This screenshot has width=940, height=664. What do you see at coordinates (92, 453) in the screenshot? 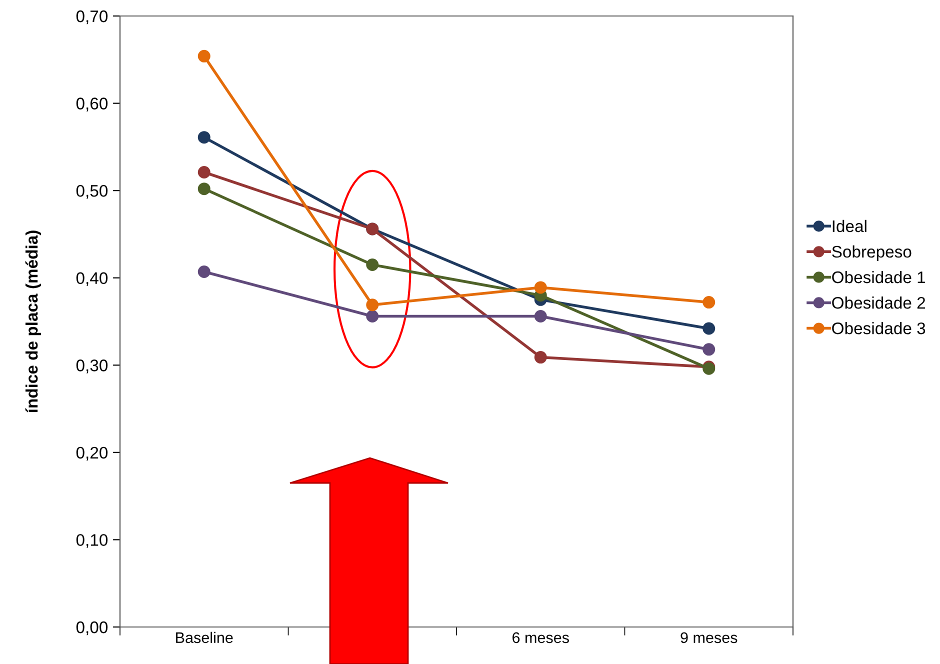
I see `y-tick-label: 0,20` at bounding box center [92, 453].